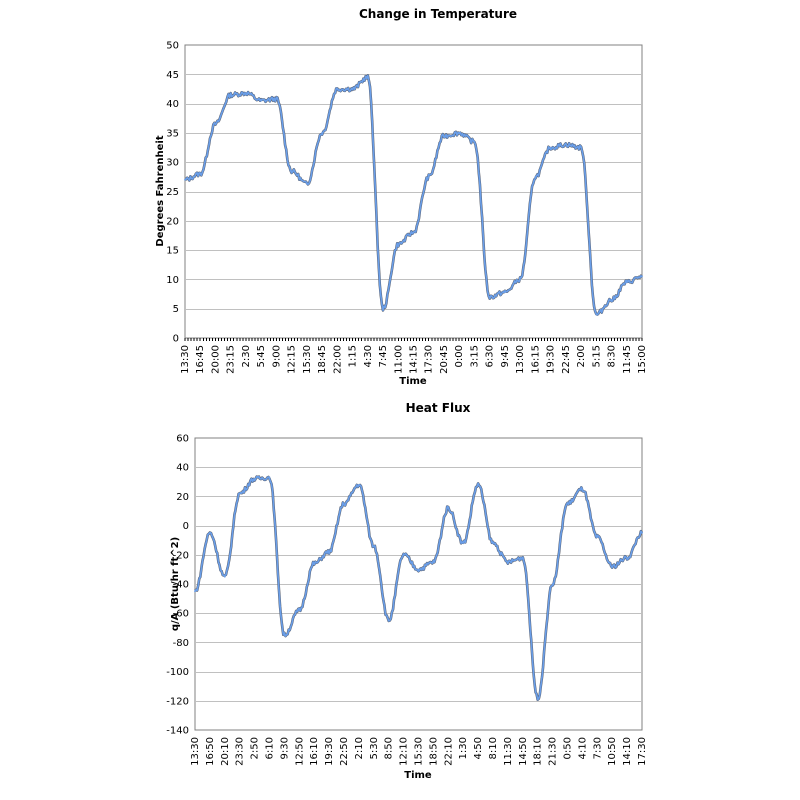 This screenshot has height=800, width=800. Describe the element at coordinates (404, 751) in the screenshot. I see `x-tick-label: 12:10` at that location.